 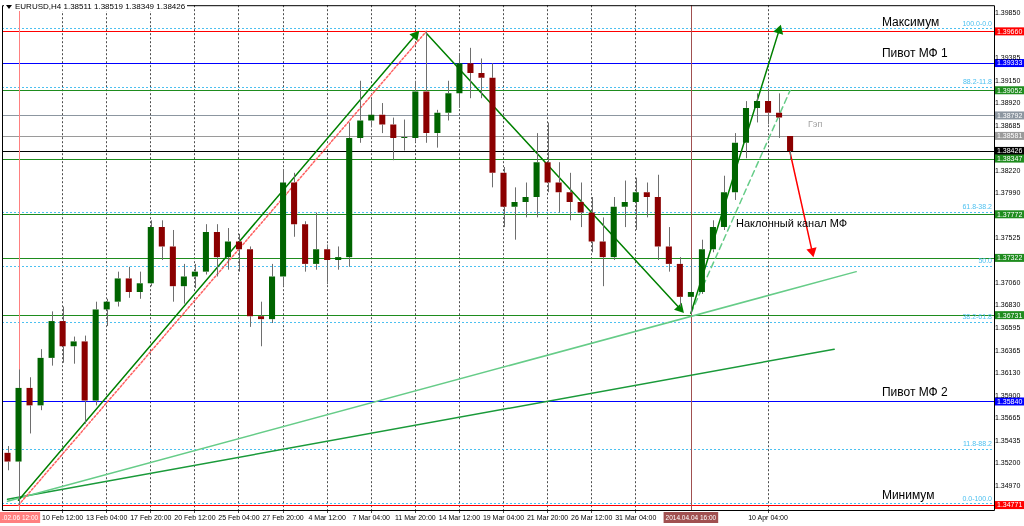 What do you see at coordinates (100, 6) in the screenshot?
I see `chart-title: EURUSD,H4 1.38511 1.38519 1.38349 1.38426` at bounding box center [100, 6].